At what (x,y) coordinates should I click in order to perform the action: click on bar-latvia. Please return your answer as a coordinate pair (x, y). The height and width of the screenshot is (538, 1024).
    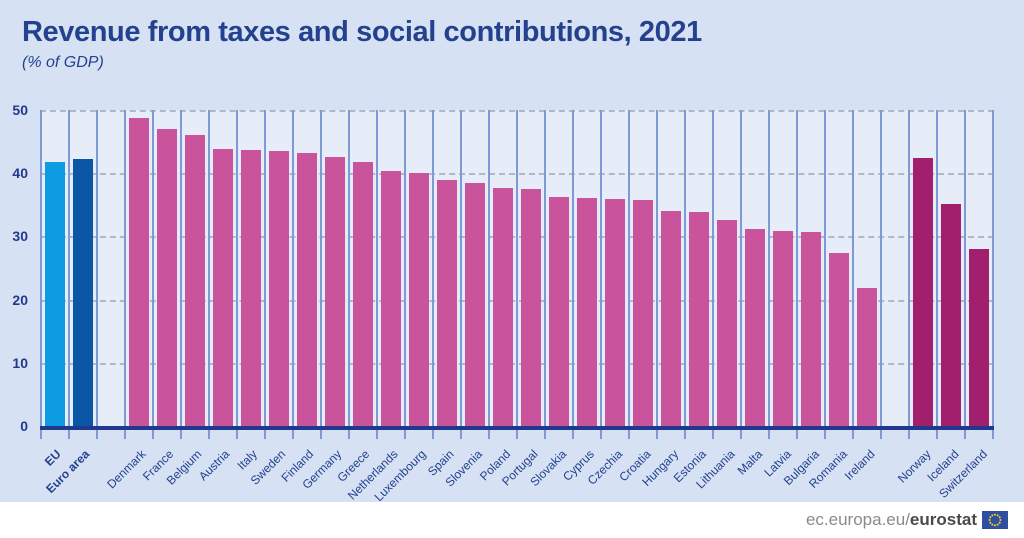
    Looking at the image, I should click on (783, 328).